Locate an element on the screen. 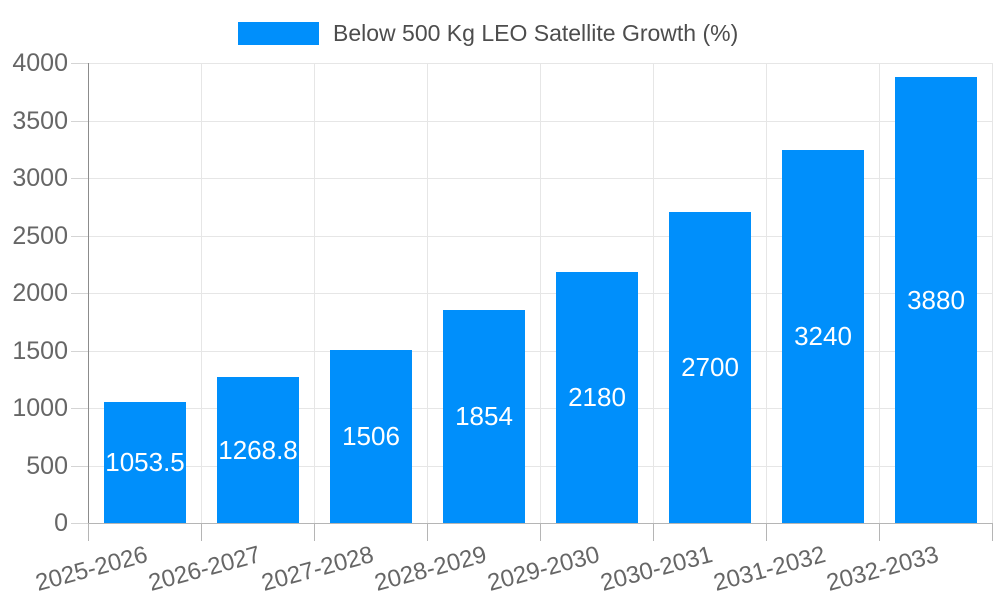  bar: 1506 is located at coordinates (371, 436).